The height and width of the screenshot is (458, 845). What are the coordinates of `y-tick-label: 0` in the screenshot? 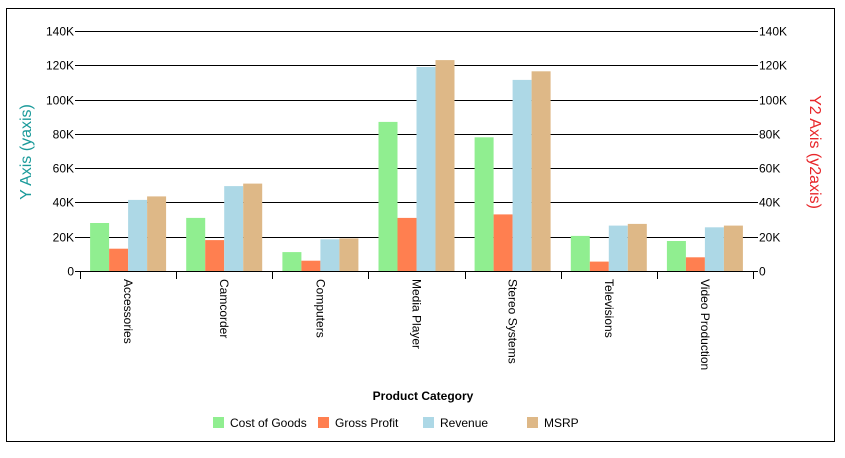 It's located at (70, 272).